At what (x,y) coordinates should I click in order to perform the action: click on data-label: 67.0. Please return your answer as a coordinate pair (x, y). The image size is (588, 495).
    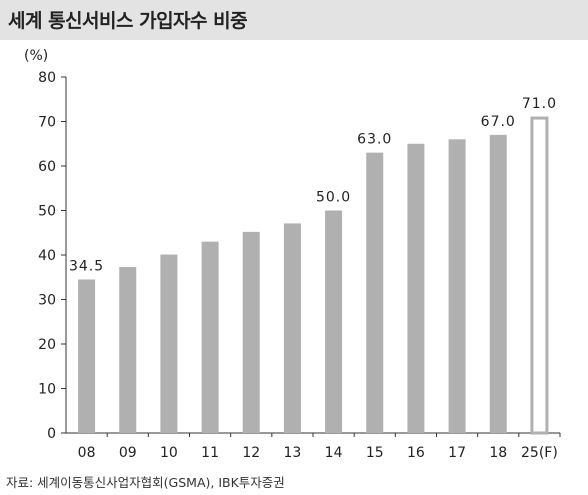
    Looking at the image, I should click on (498, 122).